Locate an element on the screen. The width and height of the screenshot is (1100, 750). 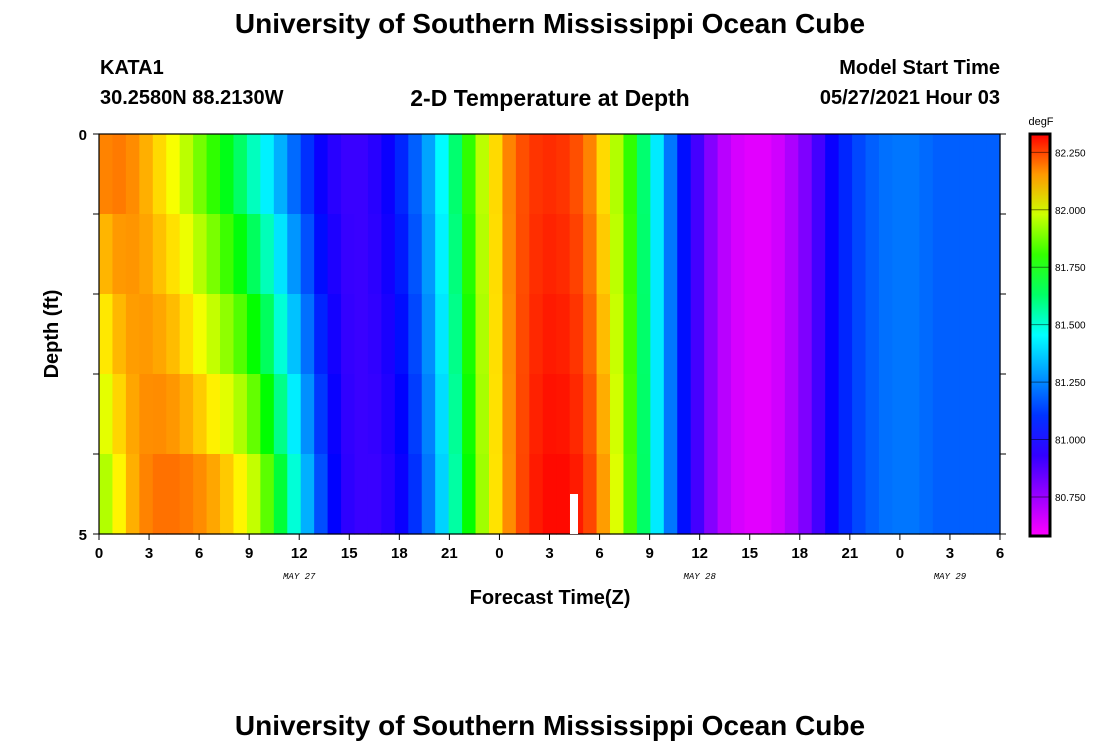
x-tick-label: 15 is located at coordinates (749, 553).